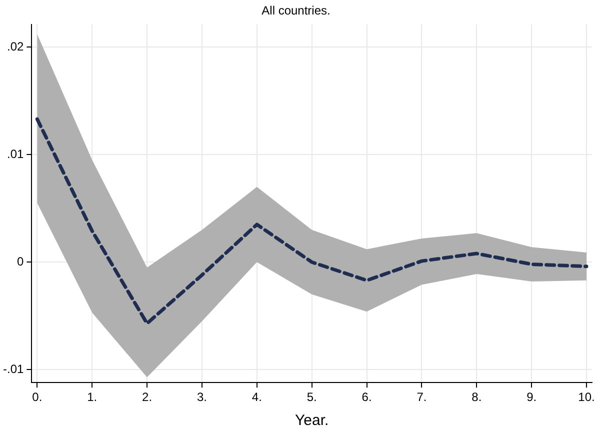 This screenshot has width=600, height=434. I want to click on x-tick-label: 5., so click(311, 397).